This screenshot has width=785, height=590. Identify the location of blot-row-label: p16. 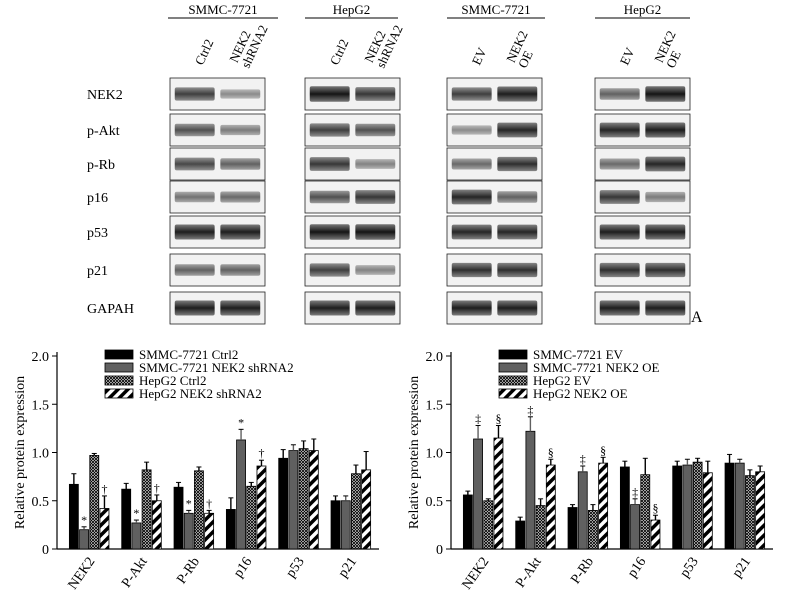
(97, 198).